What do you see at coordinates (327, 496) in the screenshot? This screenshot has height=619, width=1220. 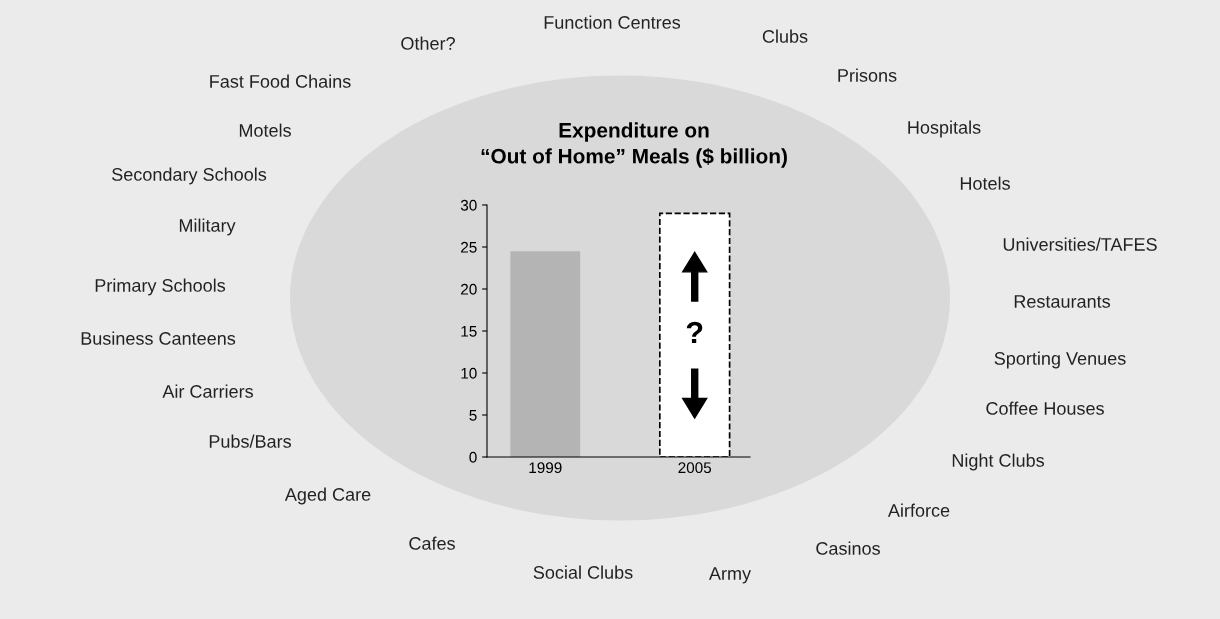 I see `text: Aged Care` at bounding box center [327, 496].